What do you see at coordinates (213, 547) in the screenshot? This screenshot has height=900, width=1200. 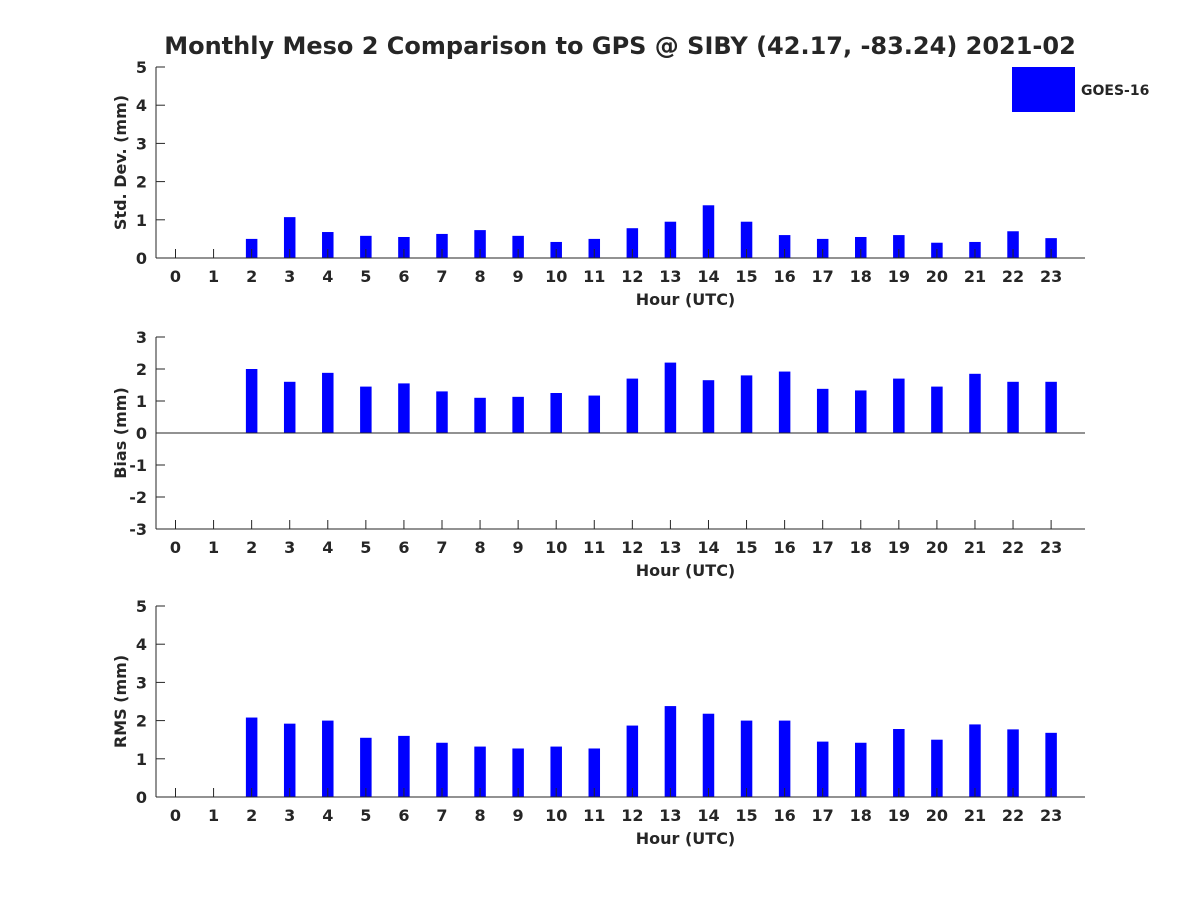 I see `x-tick-label-p2: 1` at bounding box center [213, 547].